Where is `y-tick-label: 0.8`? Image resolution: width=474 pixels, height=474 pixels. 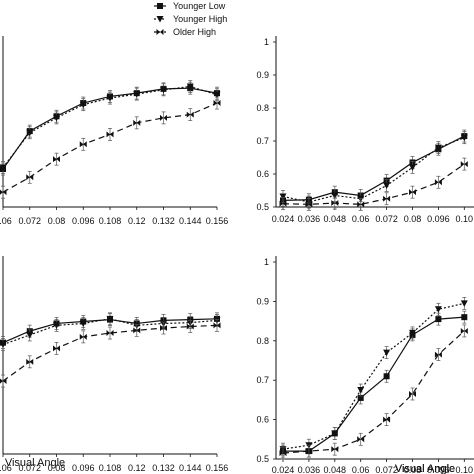
y-tick-label: 0.8 is located at coordinates (262, 108).